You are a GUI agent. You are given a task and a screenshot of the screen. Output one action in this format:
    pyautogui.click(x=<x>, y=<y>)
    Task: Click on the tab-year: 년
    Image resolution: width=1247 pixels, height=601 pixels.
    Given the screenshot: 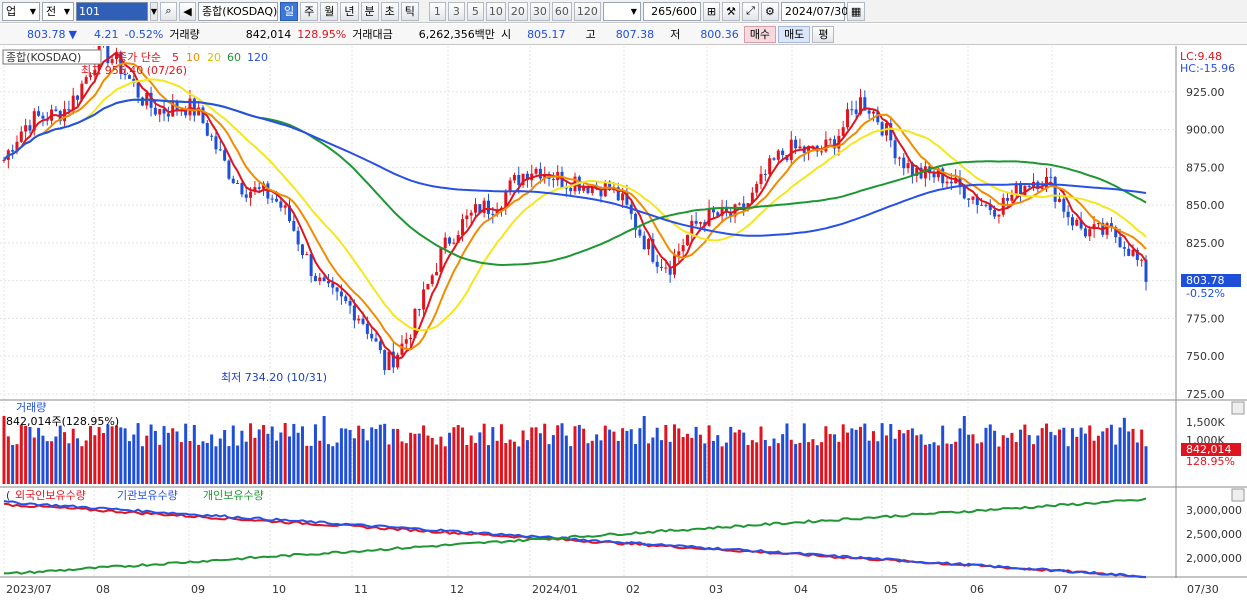 What is the action you would take?
    pyautogui.click(x=349, y=11)
    